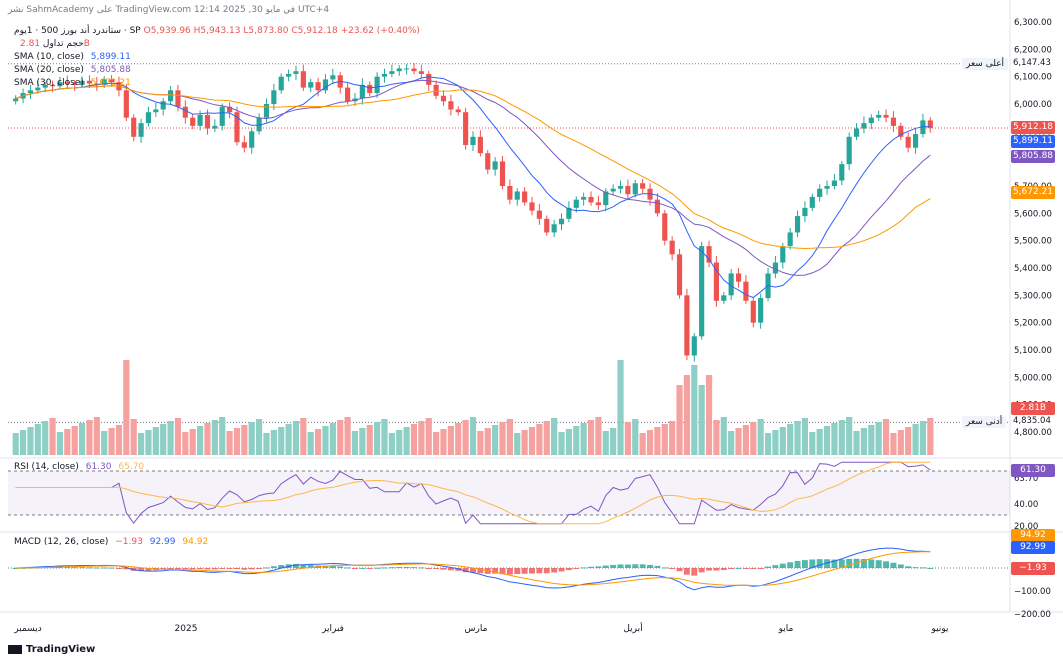 The height and width of the screenshot is (663, 1063). What do you see at coordinates (111, 542) in the screenshot?
I see `macd-legend: MACD (12, 26, close) −1.93 92.99 94.92` at bounding box center [111, 542].